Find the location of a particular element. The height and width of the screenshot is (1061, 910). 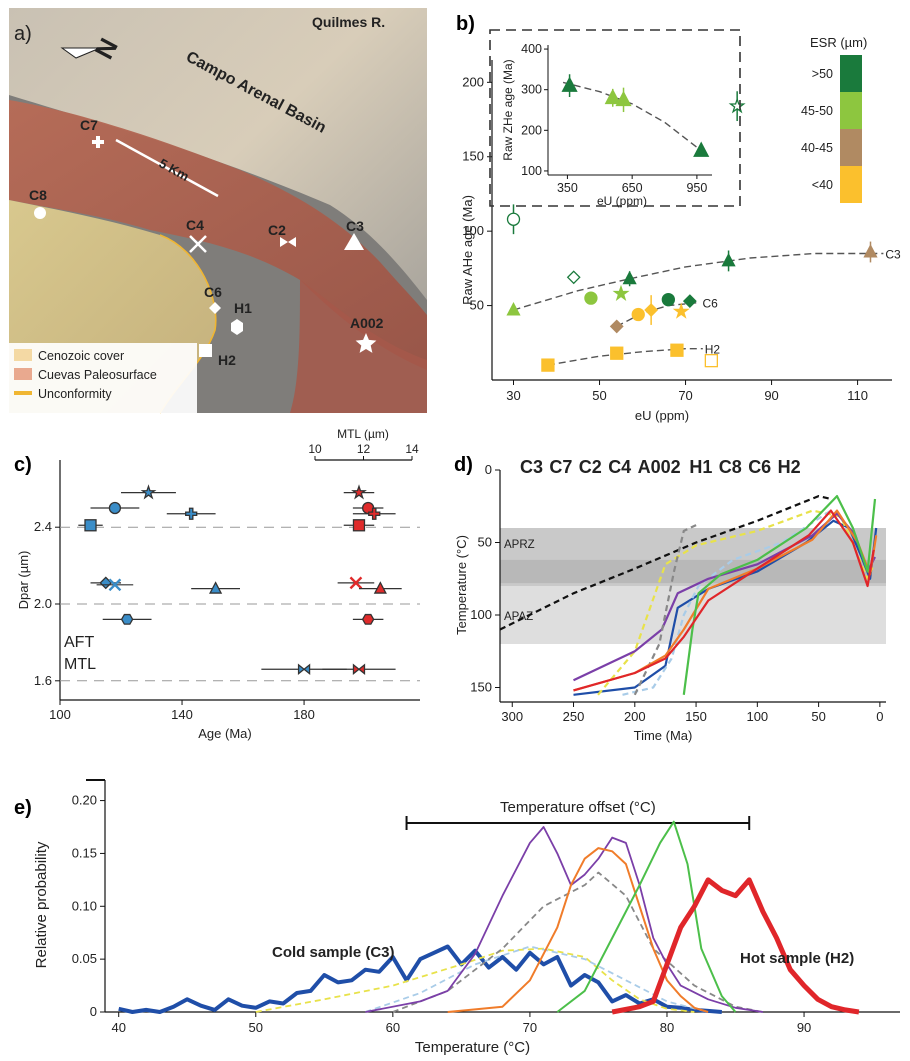

sample-C3: C3 is located at coordinates (354, 234).